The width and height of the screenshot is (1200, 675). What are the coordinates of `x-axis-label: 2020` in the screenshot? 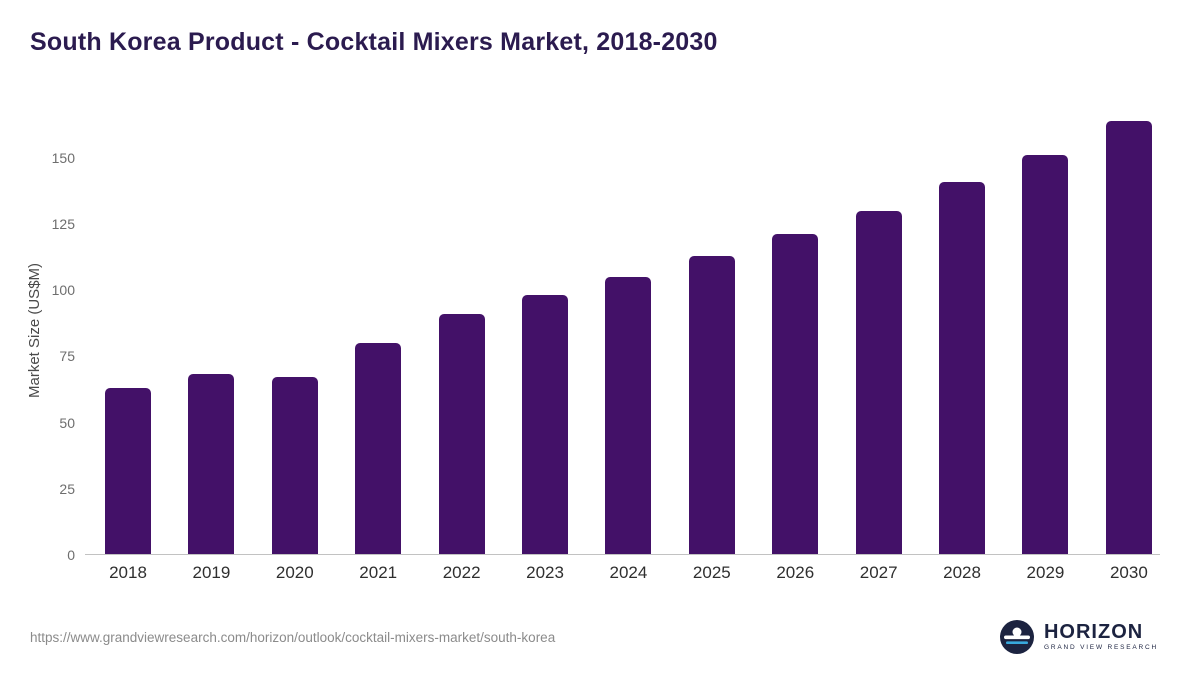 It's located at (294, 572).